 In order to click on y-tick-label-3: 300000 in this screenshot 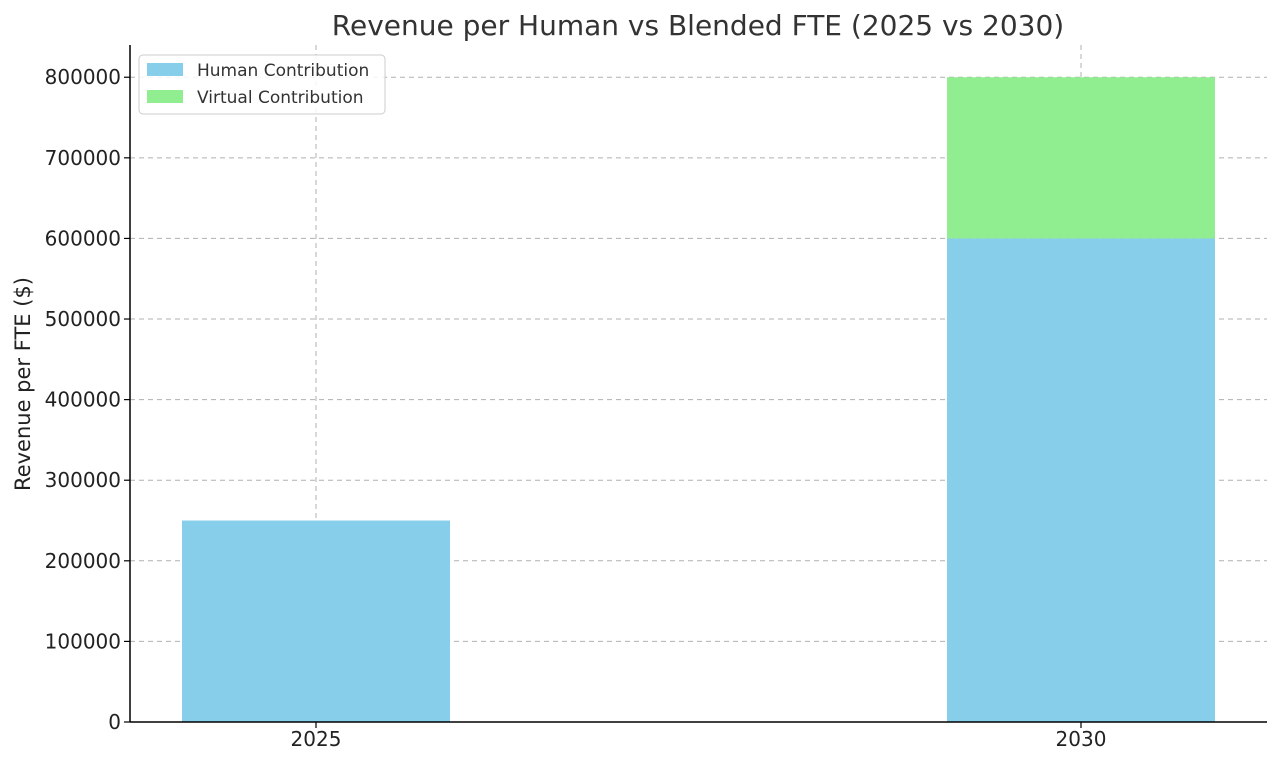, I will do `click(83, 480)`.